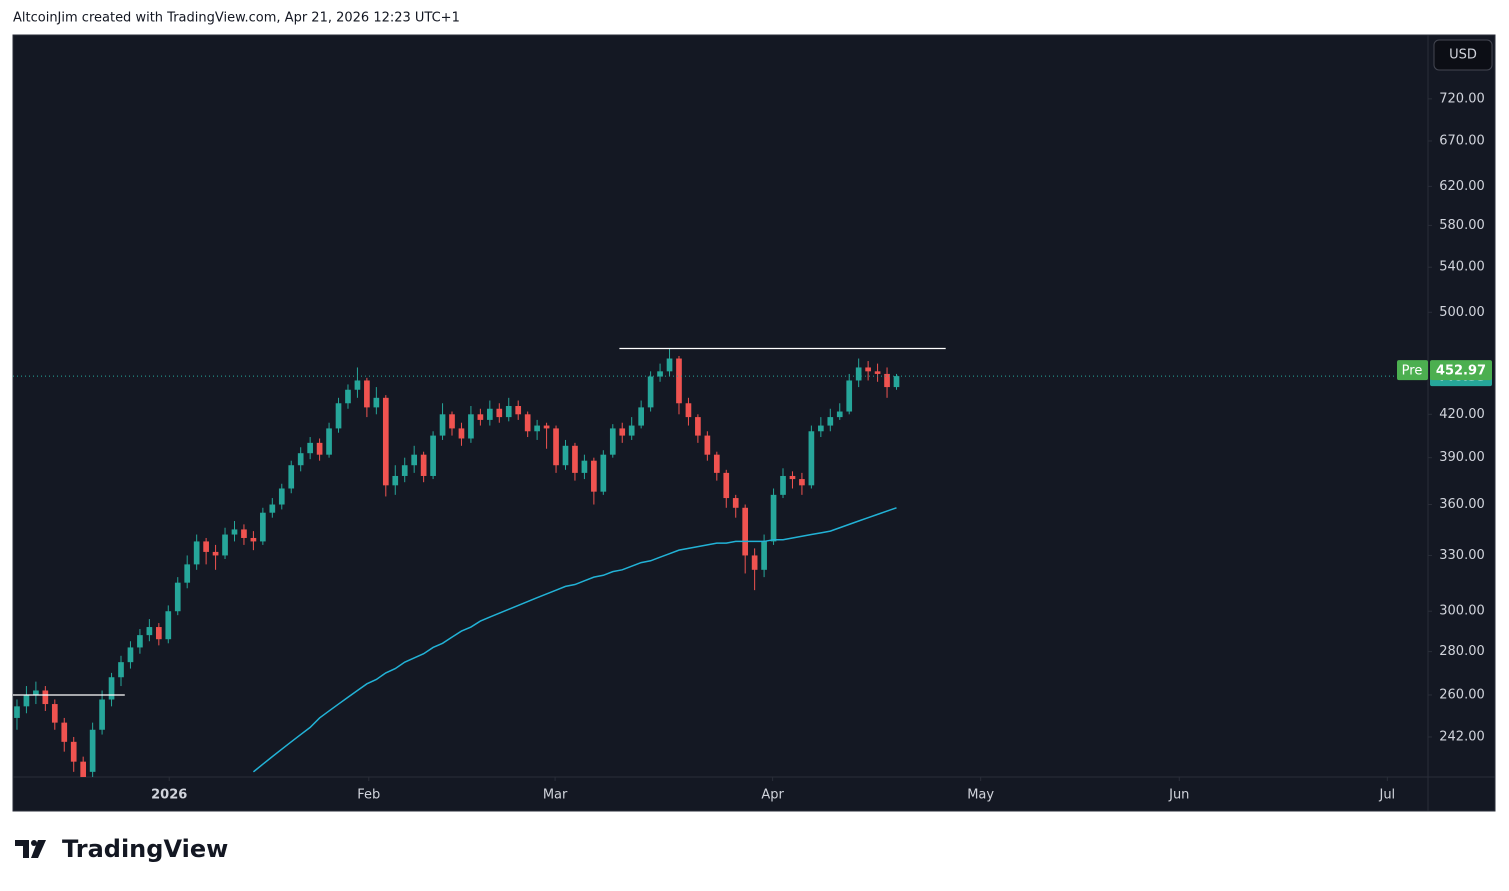  What do you see at coordinates (1178, 795) in the screenshot?
I see `x-tick-label: Jun` at bounding box center [1178, 795].